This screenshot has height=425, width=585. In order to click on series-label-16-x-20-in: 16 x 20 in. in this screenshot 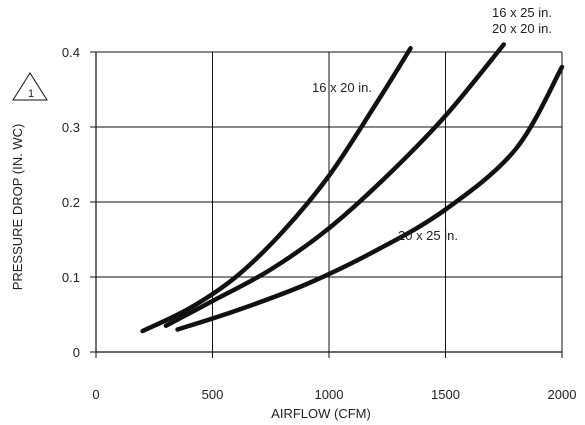, I will do `click(342, 87)`.